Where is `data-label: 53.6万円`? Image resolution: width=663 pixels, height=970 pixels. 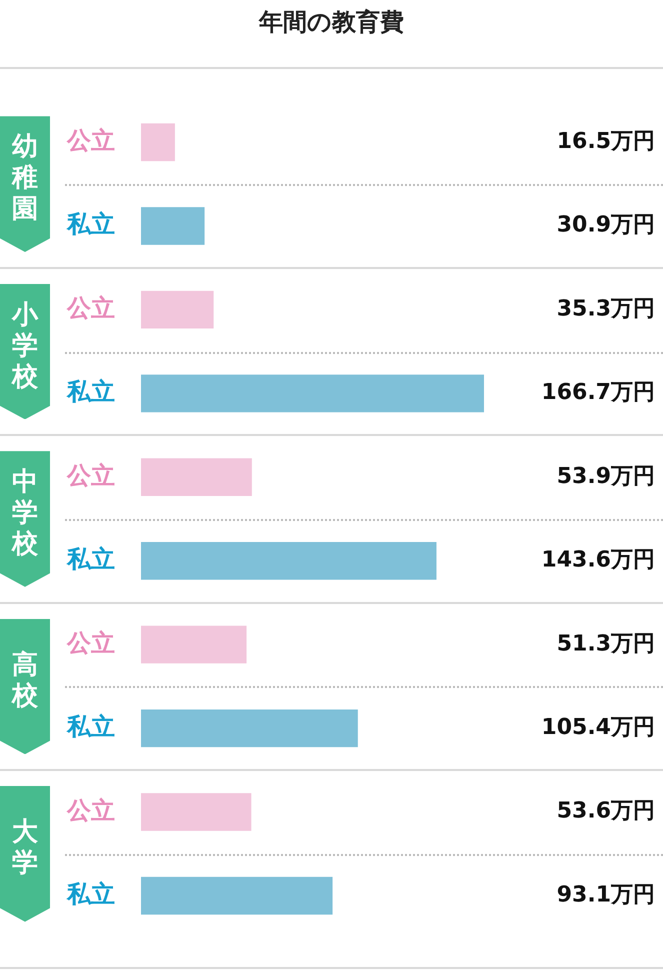 data-label: 53.6万円 is located at coordinates (605, 811).